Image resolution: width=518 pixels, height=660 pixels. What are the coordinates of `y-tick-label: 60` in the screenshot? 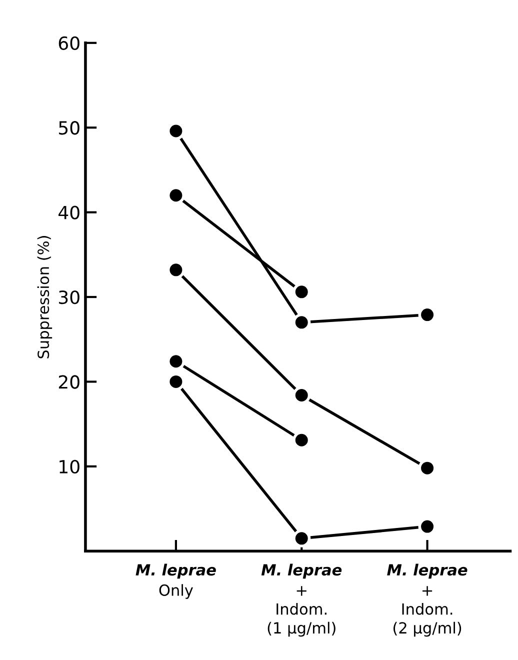 It's located at (69, 43).